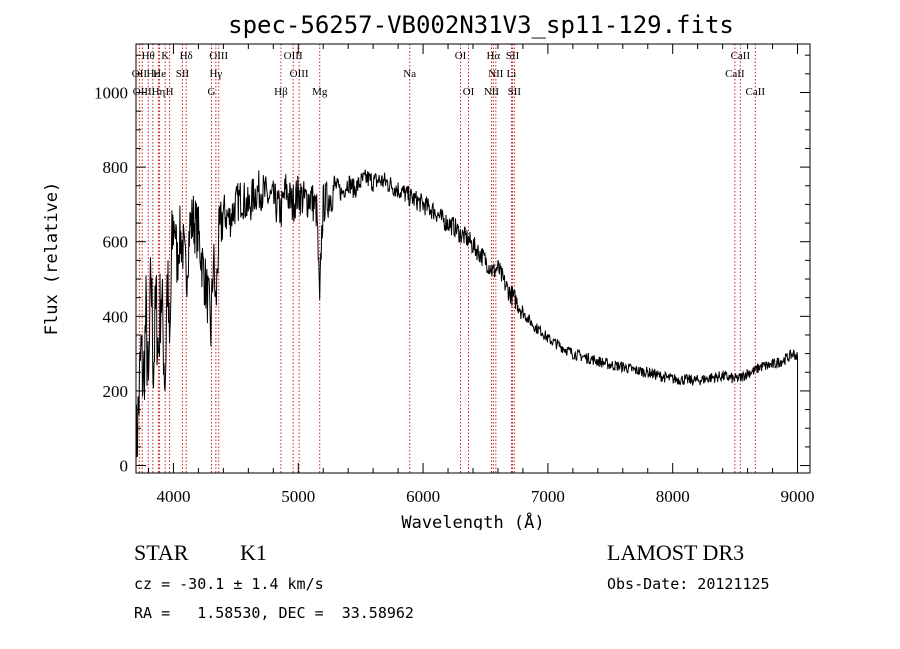 This screenshot has height=649, width=900. I want to click on spectral-line-label: K, so click(165, 56).